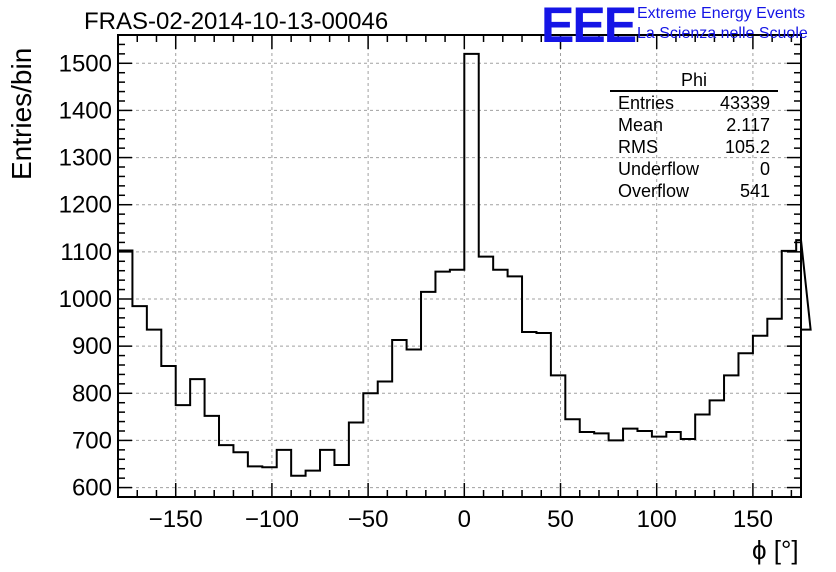 The height and width of the screenshot is (572, 836). I want to click on y-tick-label: 1500, so click(85, 63).